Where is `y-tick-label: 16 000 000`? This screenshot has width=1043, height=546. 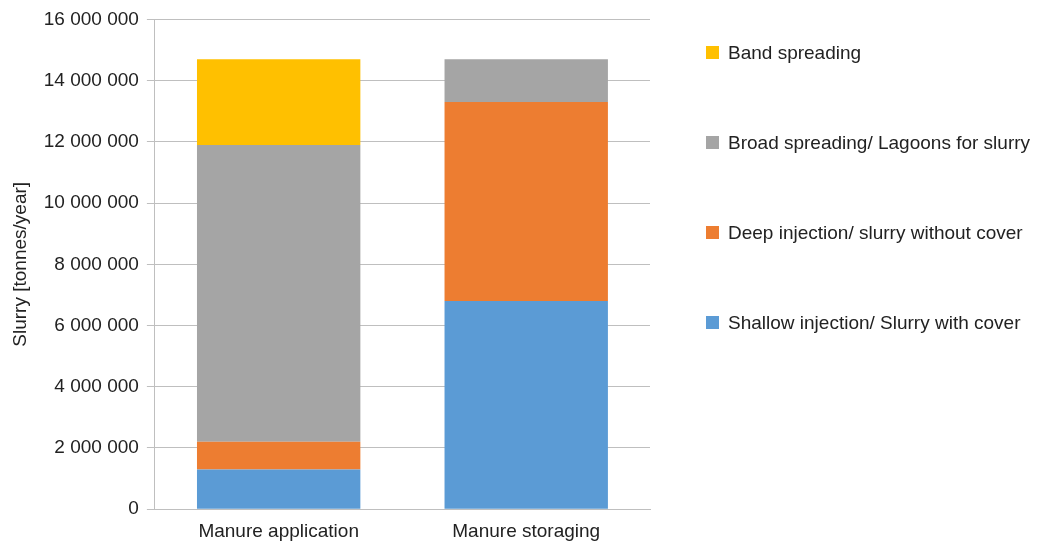 y-tick-label: 16 000 000 is located at coordinates (91, 18).